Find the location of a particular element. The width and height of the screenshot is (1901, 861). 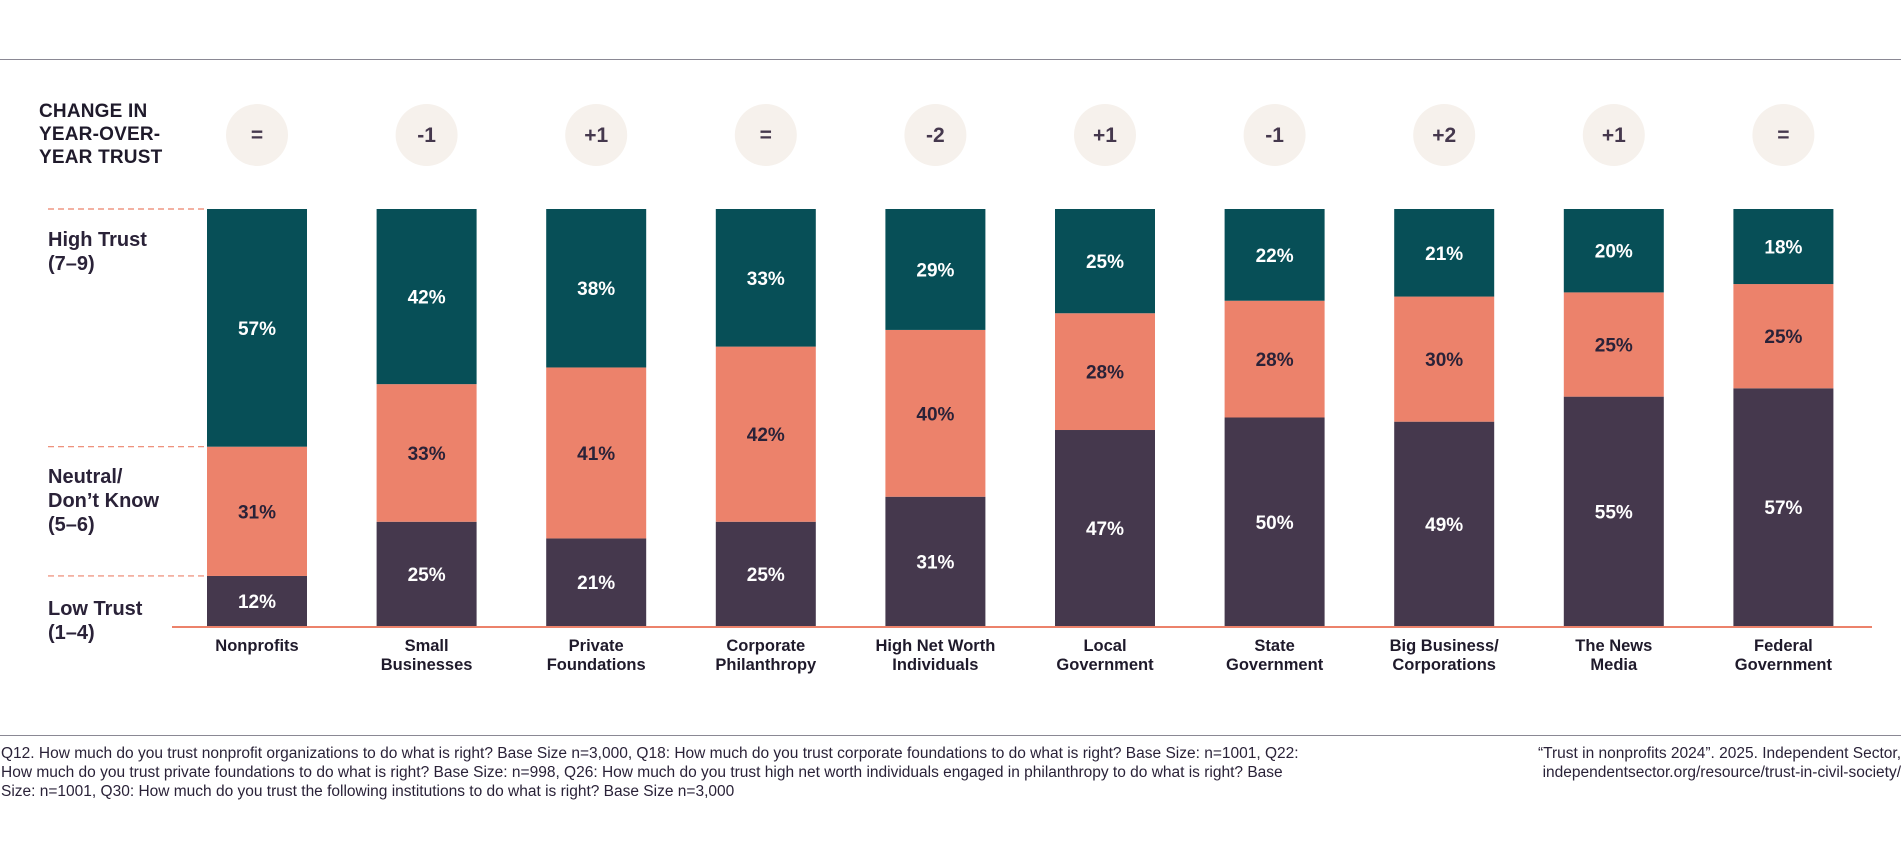

category-label: Media is located at coordinates (1614, 665).